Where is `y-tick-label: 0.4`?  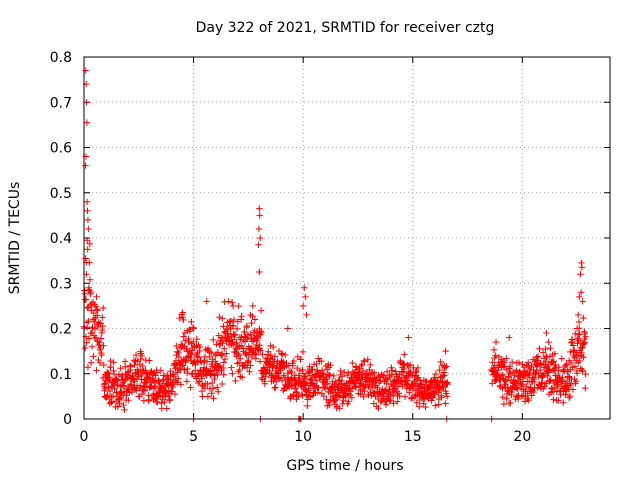
y-tick-label: 0.4 is located at coordinates (61, 239).